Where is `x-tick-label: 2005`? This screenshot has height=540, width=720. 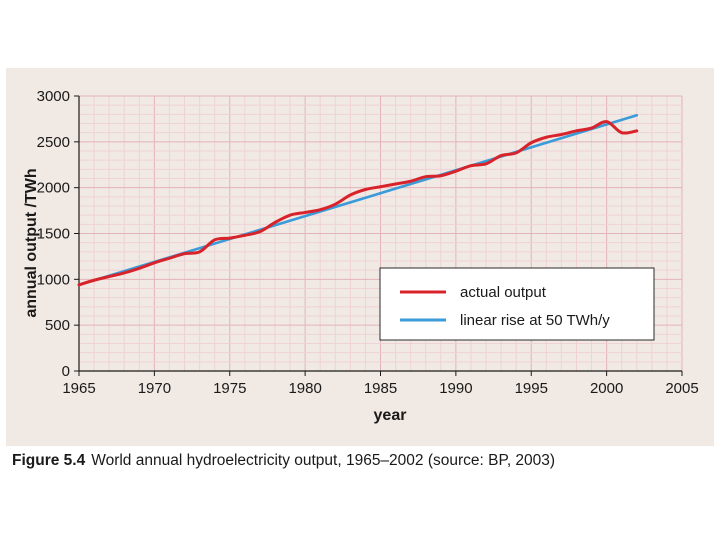 x-tick-label: 2005 is located at coordinates (681, 388).